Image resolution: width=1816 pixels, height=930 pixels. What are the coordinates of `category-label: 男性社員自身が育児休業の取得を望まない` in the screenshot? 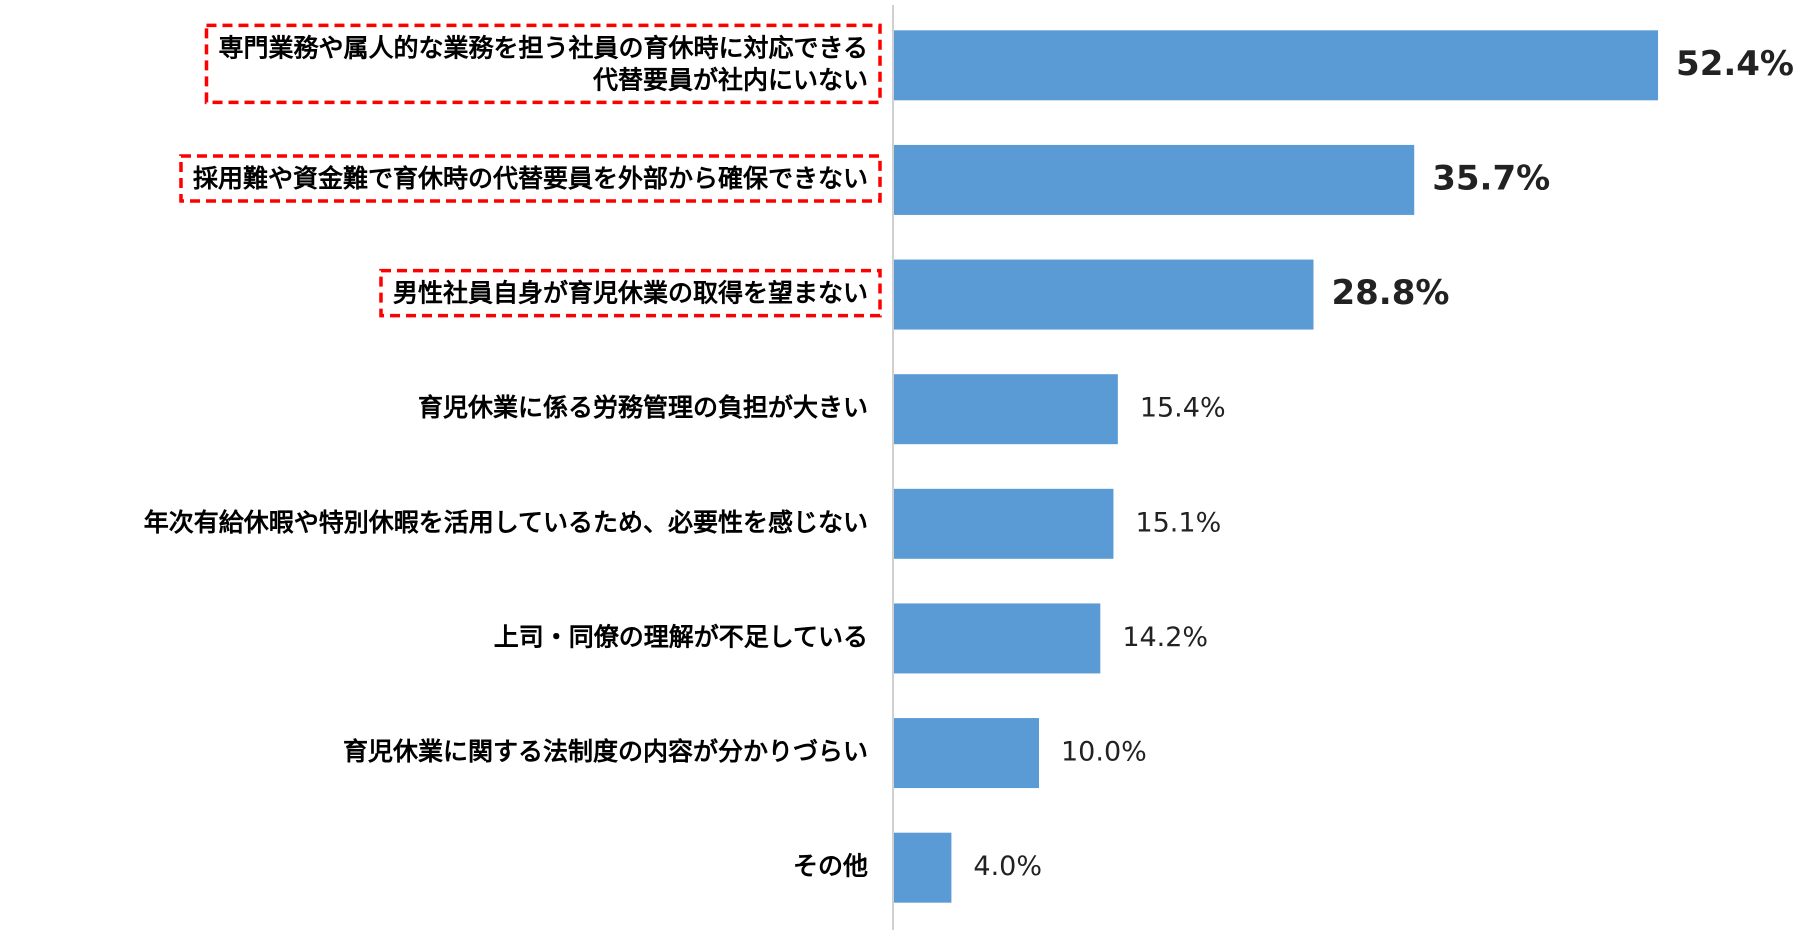 It's located at (630, 293).